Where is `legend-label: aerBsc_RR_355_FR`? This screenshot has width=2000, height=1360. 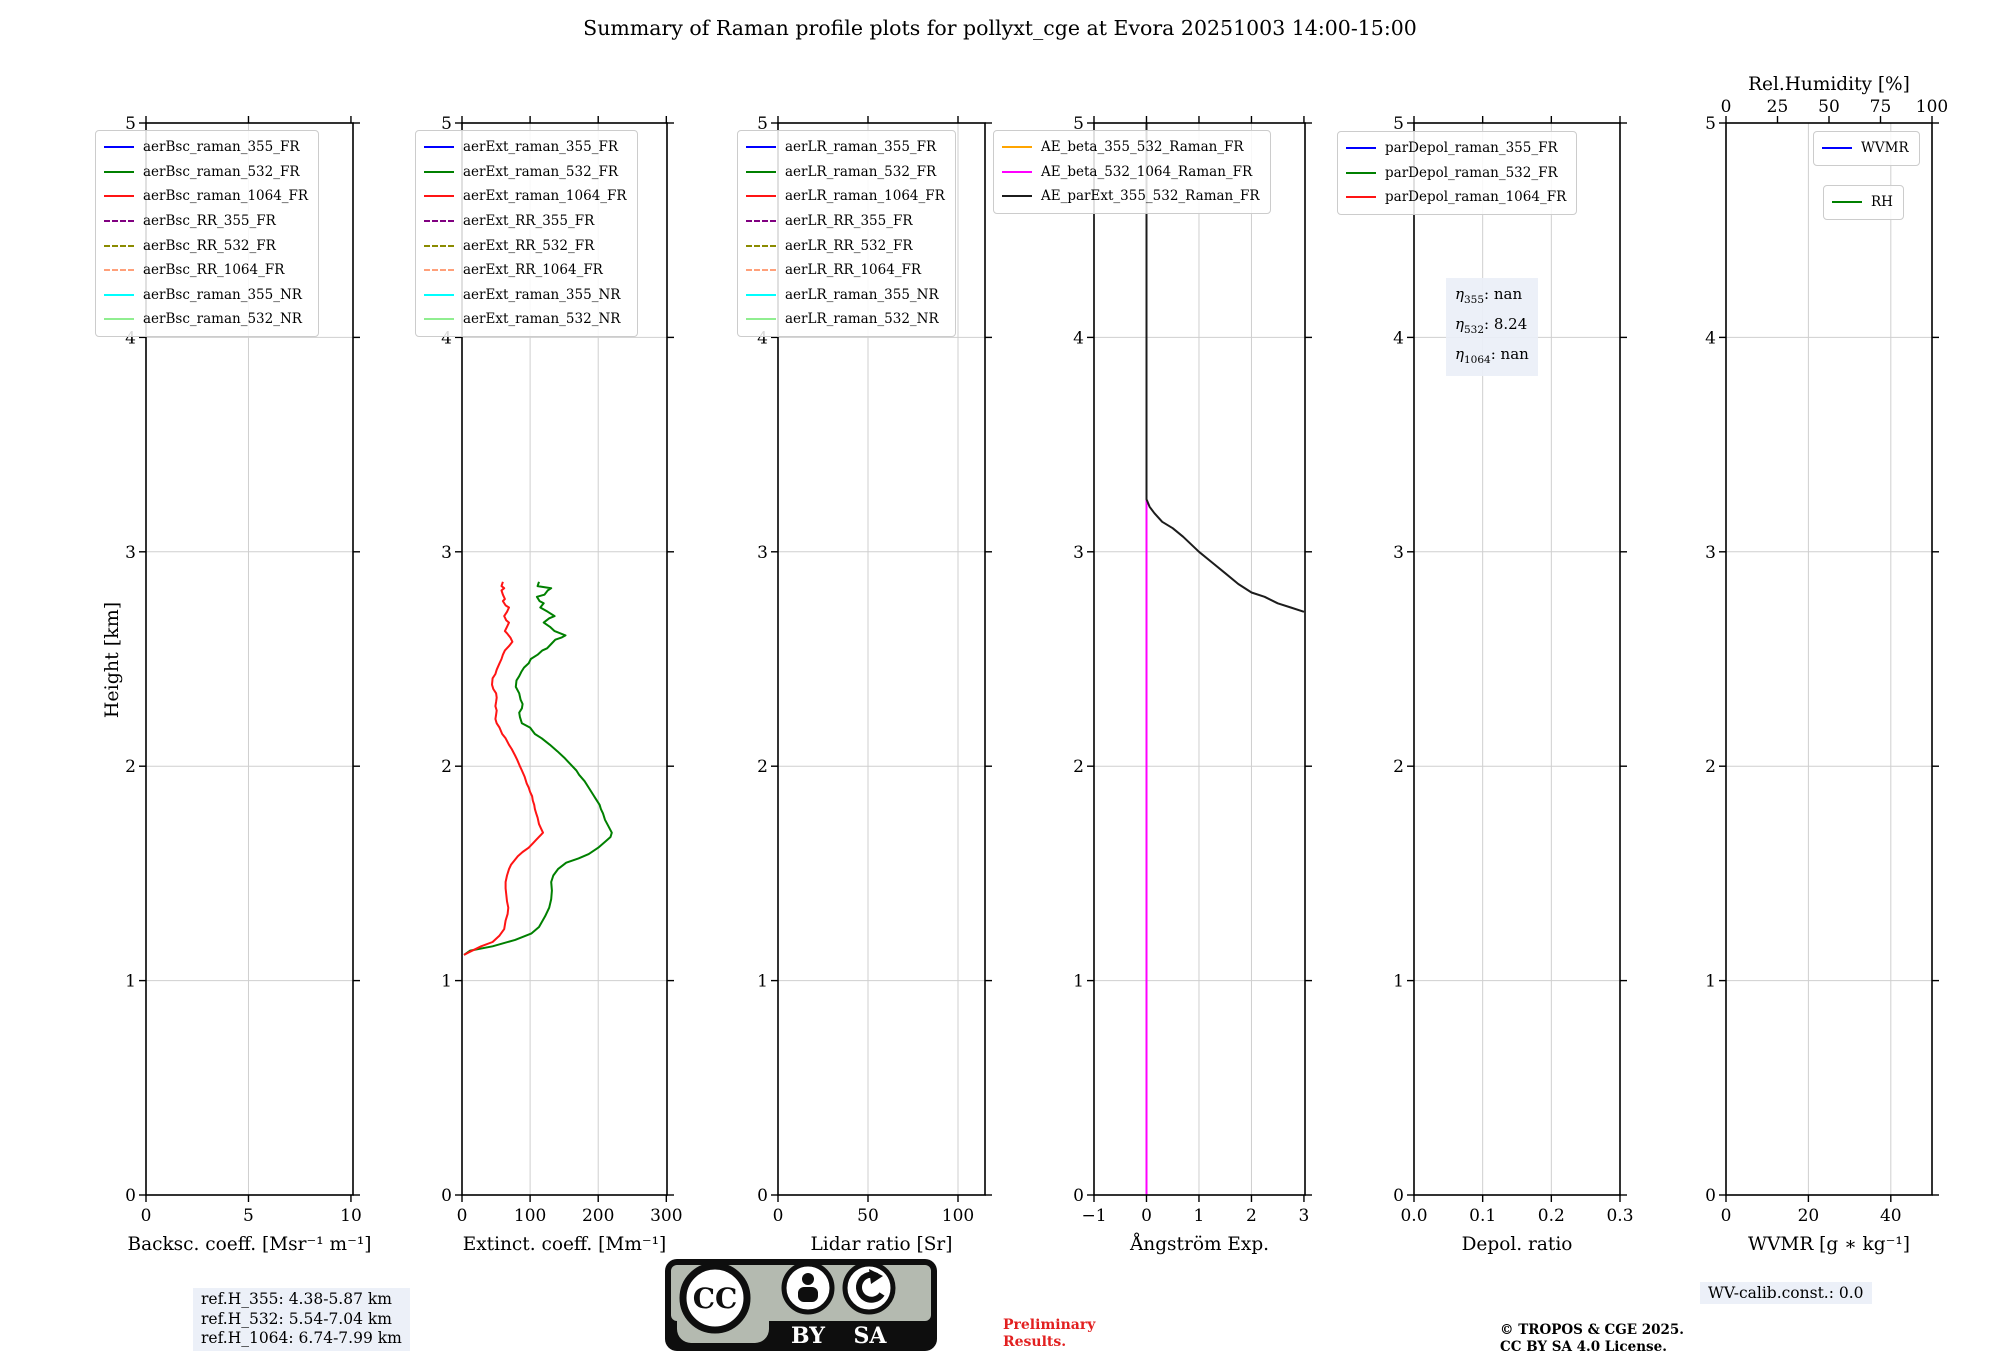 legend-label: aerBsc_RR_355_FR is located at coordinates (209, 221).